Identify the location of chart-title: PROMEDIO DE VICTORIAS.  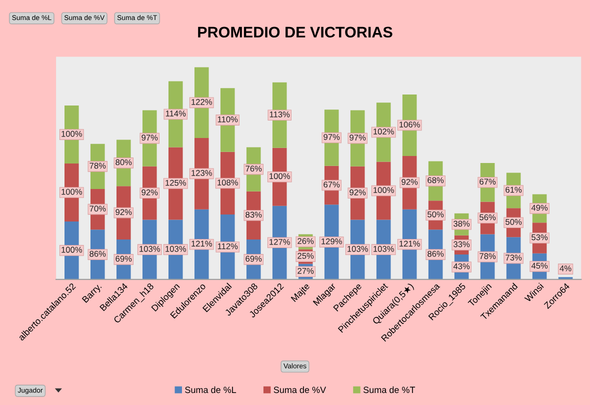
(295, 32).